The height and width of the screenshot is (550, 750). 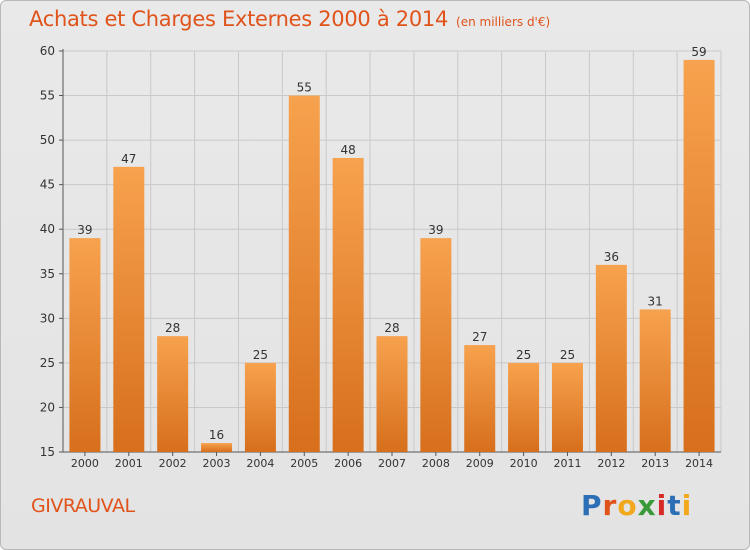 I want to click on x-tick-label: 2002, so click(x=173, y=463).